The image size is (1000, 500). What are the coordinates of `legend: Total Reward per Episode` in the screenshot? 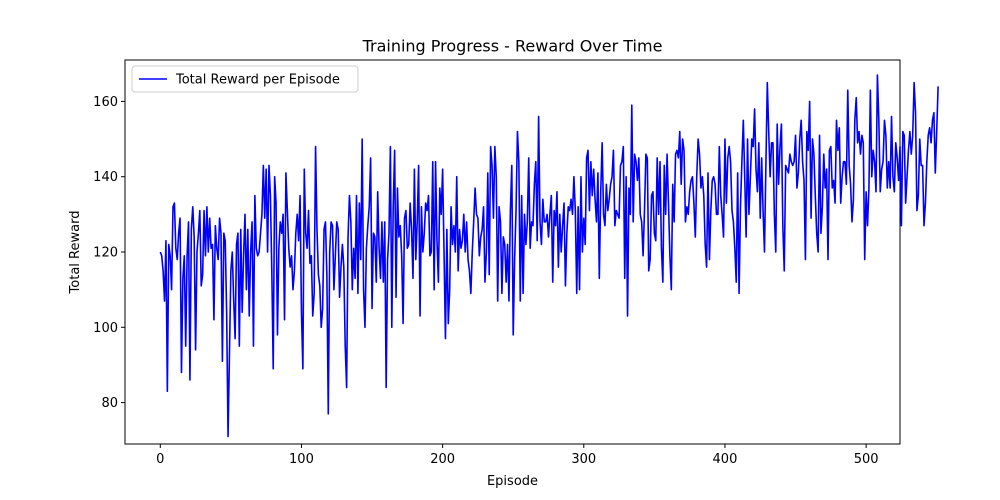 It's located at (245, 79).